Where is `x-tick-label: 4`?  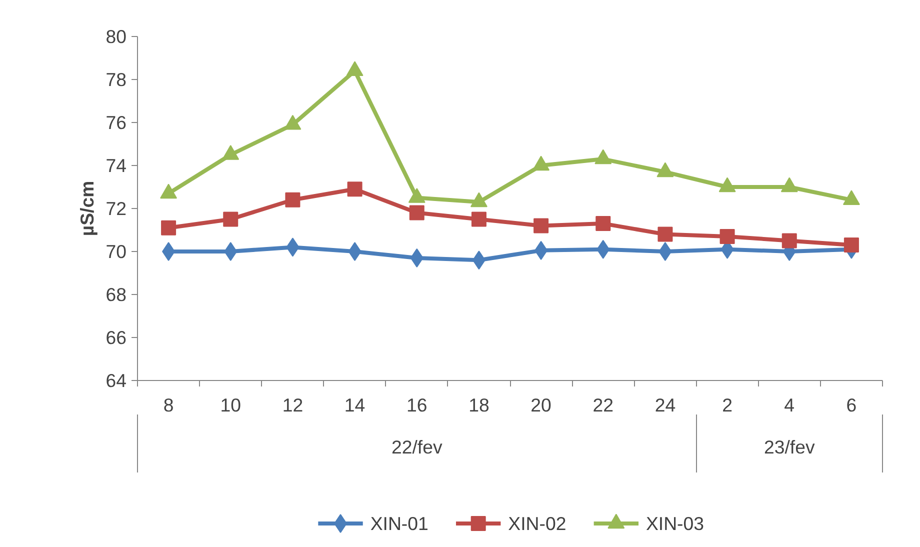
x-tick-label: 4 is located at coordinates (789, 405).